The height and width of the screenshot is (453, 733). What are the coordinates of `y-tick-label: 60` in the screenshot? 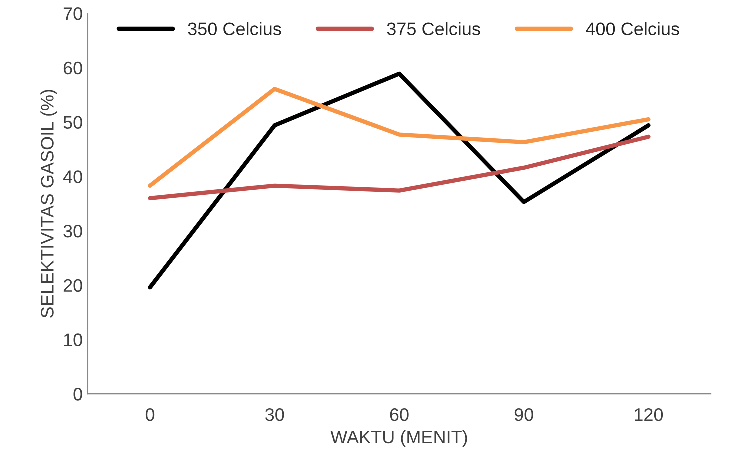 It's located at (73, 68).